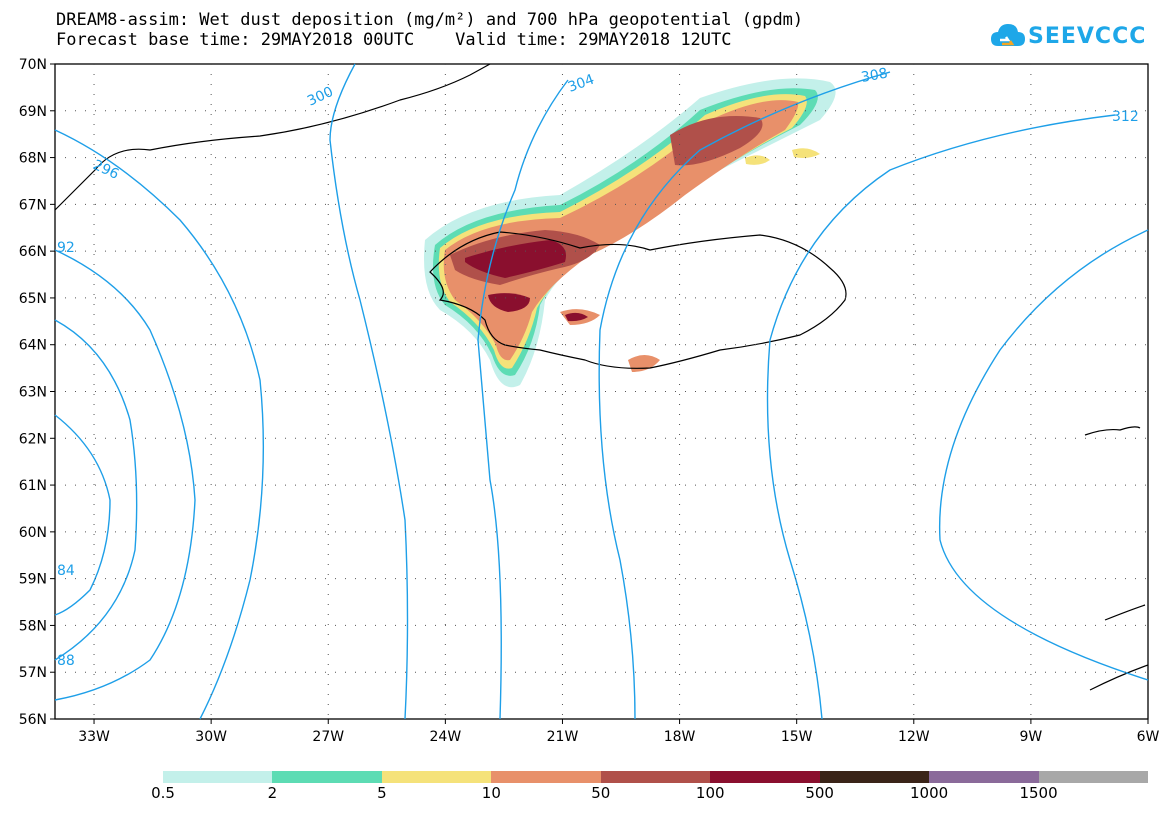 The width and height of the screenshot is (1175, 815). I want to click on lon-label: 21W, so click(563, 737).